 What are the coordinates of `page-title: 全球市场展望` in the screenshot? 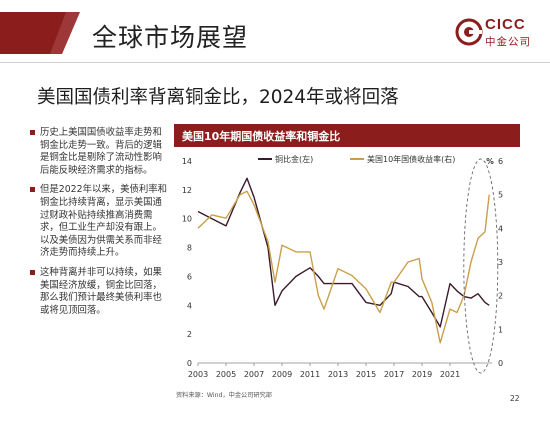 It's located at (170, 37).